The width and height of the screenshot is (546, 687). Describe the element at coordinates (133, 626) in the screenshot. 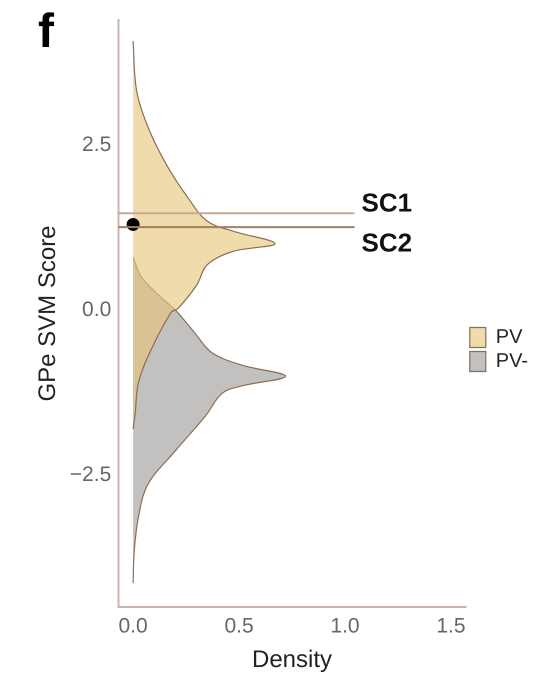

I see `x-tick-label: 0.0` at that location.